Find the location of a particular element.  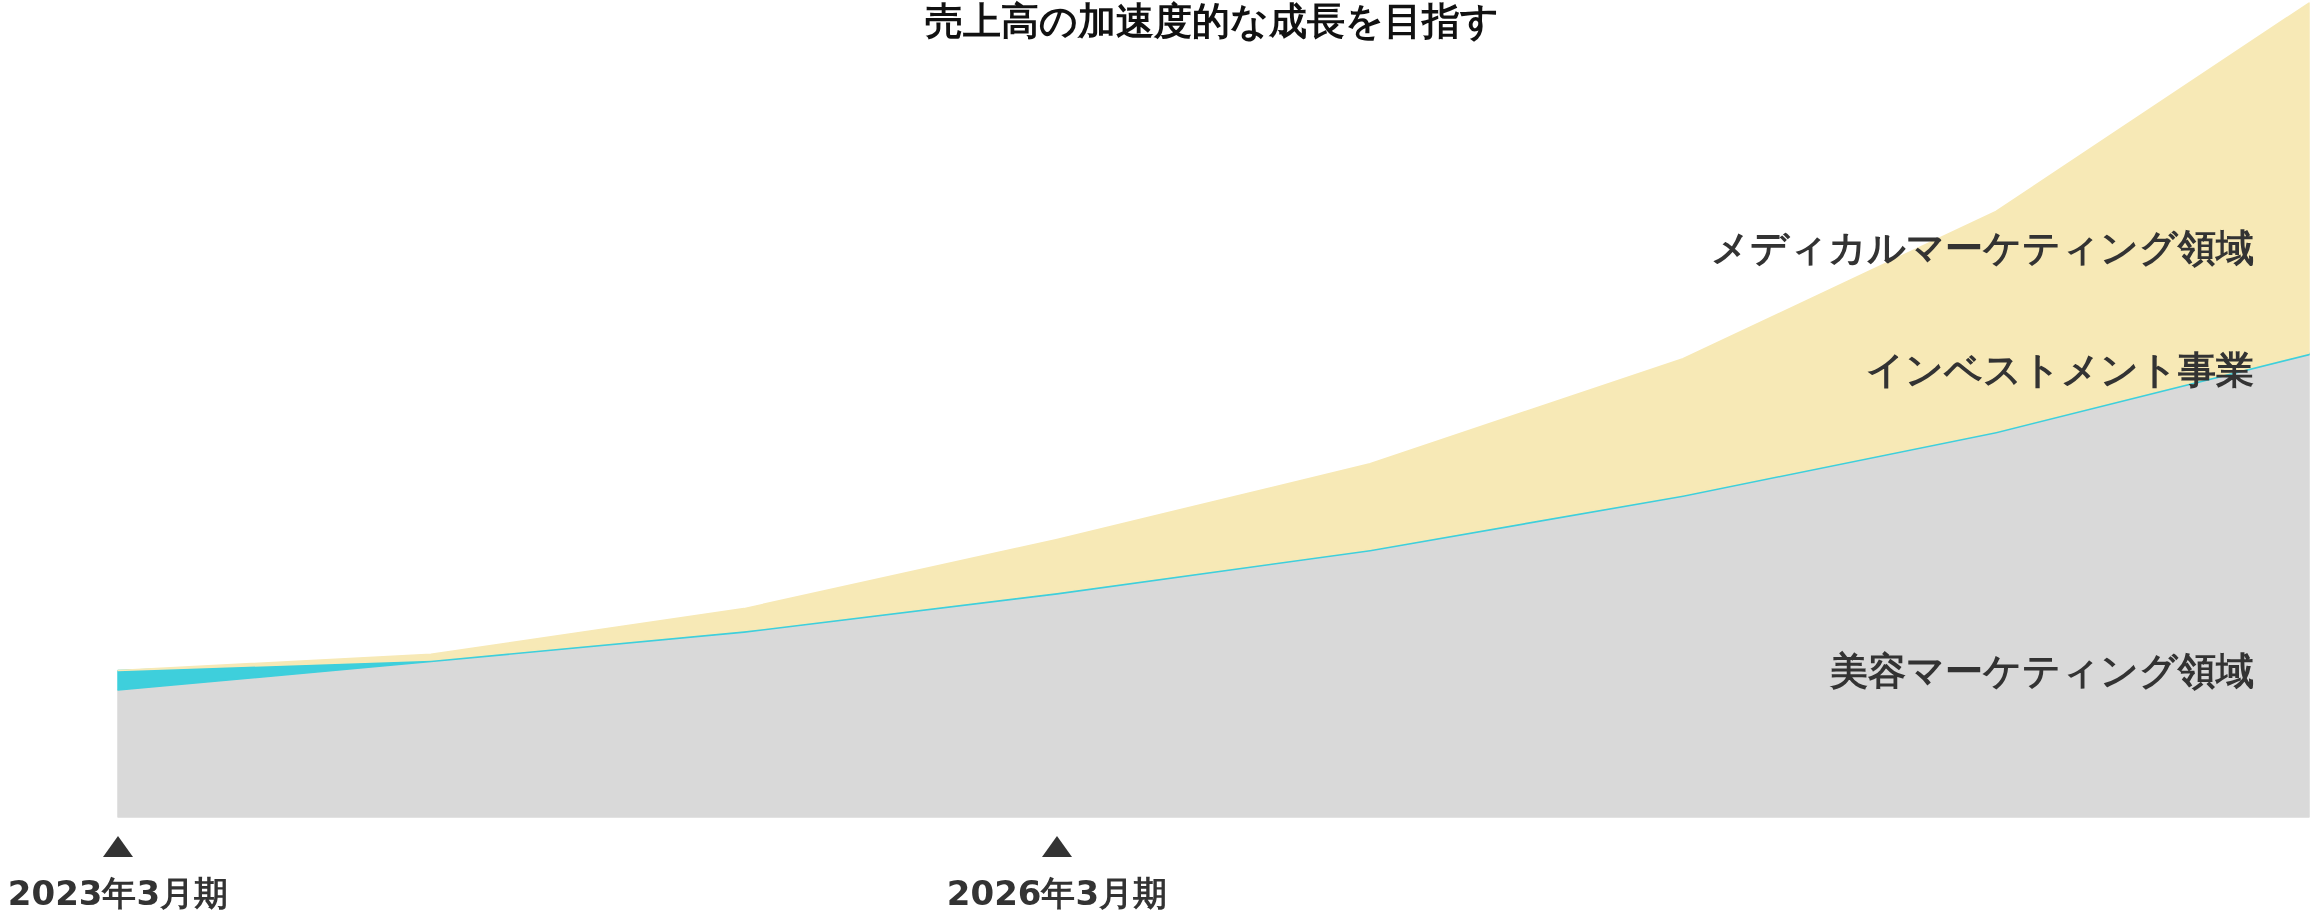

series-label: メディカルマーケティング領域 is located at coordinates (1982, 248).